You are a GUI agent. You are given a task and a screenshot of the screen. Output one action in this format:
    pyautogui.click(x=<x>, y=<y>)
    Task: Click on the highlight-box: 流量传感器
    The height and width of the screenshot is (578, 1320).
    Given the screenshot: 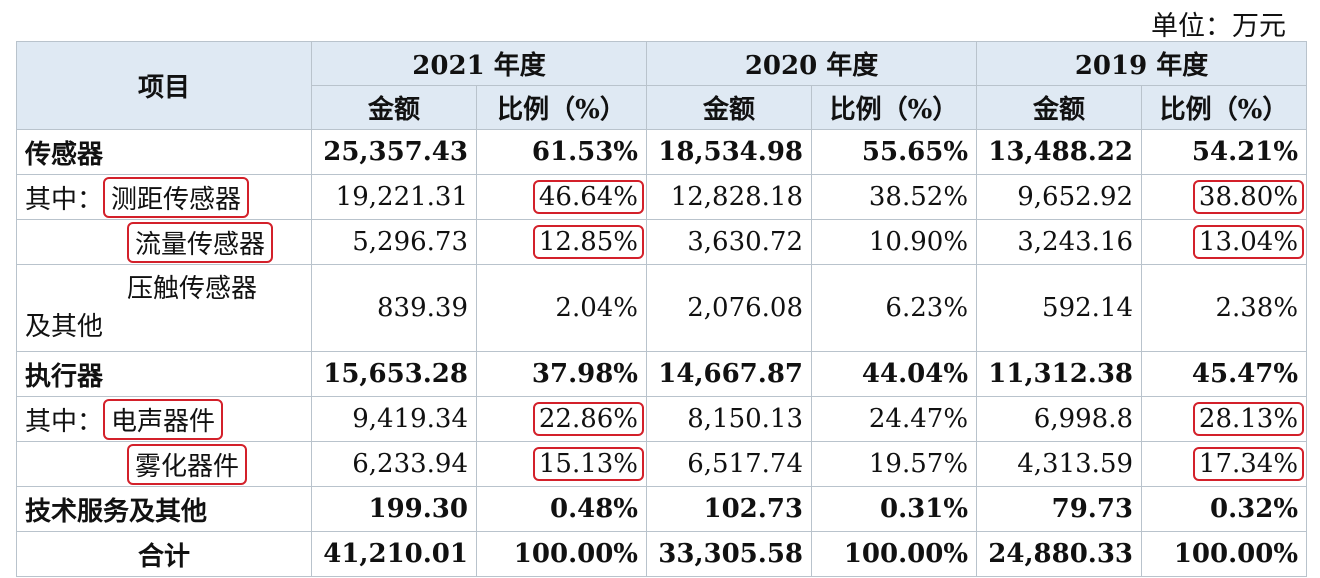 What is the action you would take?
    pyautogui.click(x=200, y=242)
    